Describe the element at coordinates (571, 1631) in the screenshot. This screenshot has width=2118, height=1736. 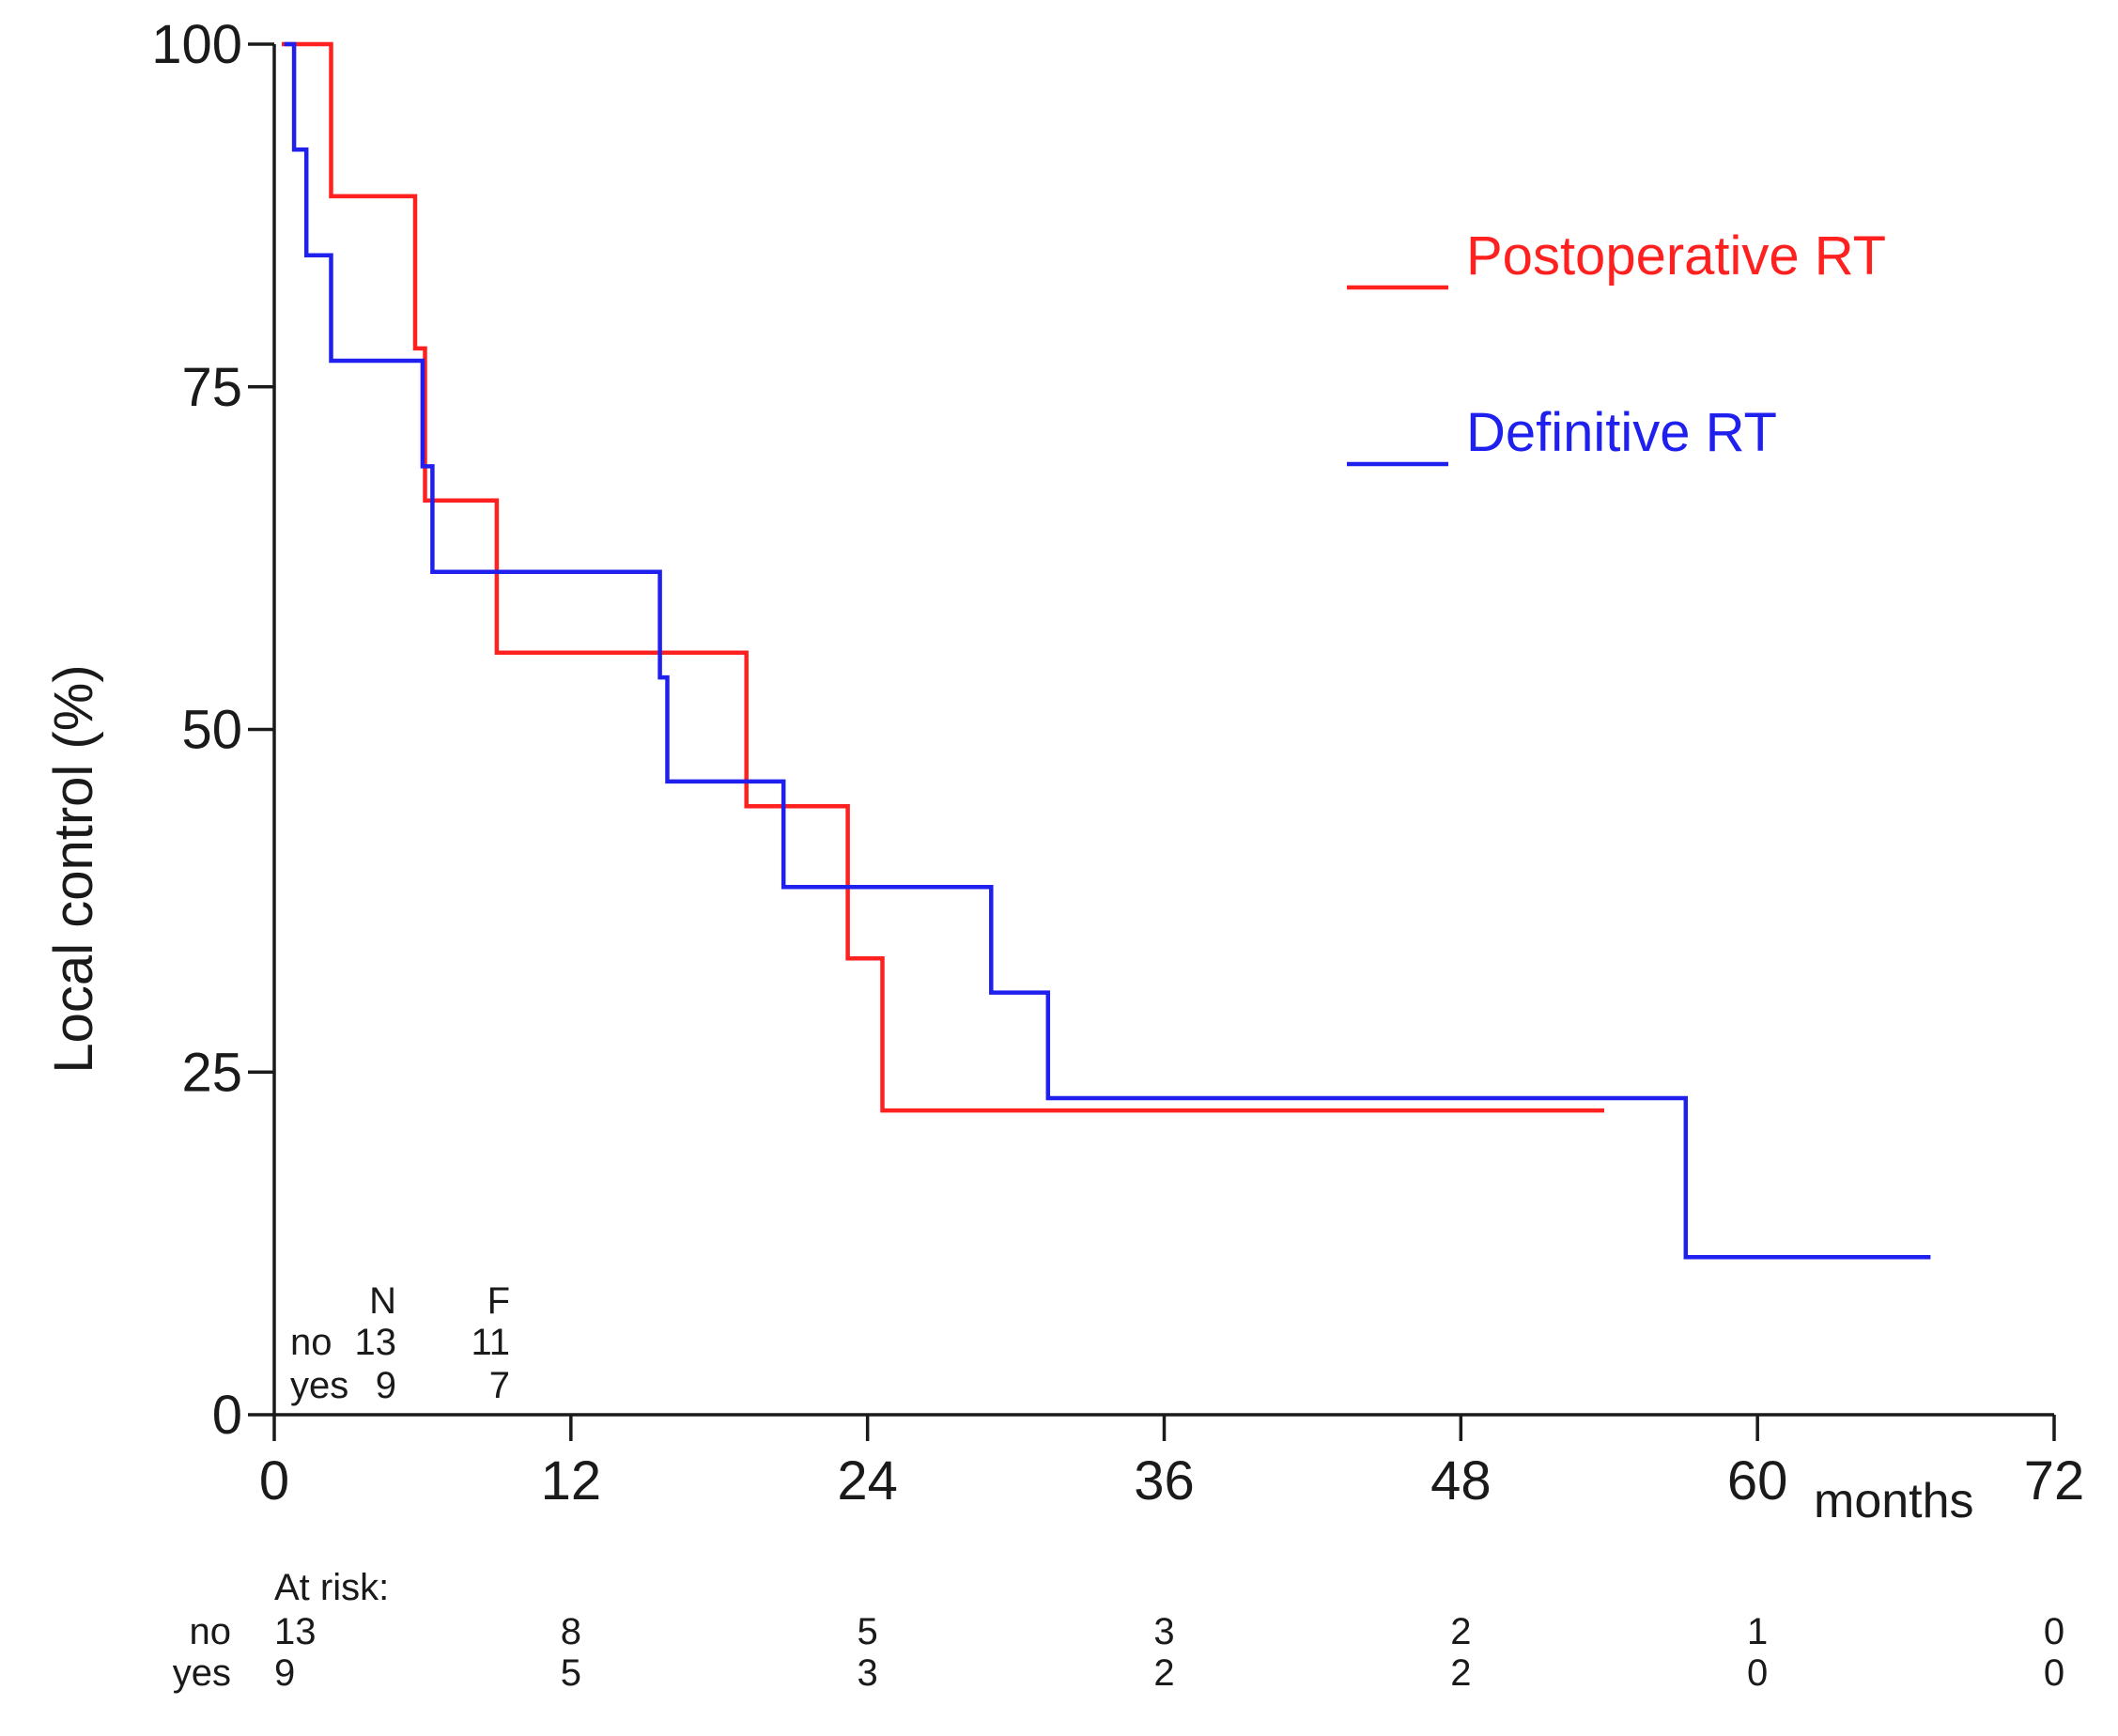
I see `at-risk-value: 8` at that location.